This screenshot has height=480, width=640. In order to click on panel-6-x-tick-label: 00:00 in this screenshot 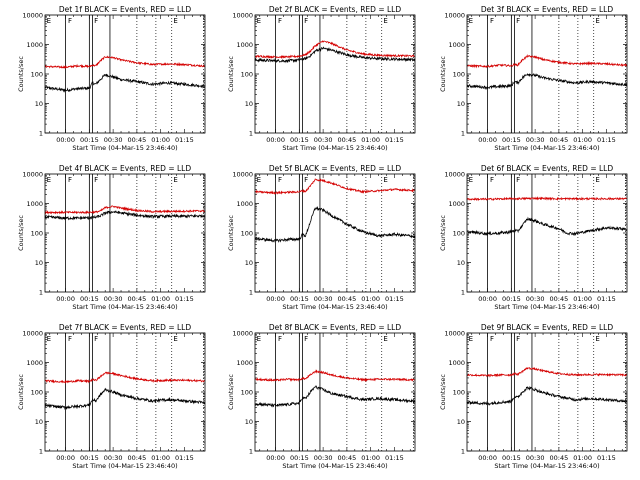, I will do `click(487, 299)`.